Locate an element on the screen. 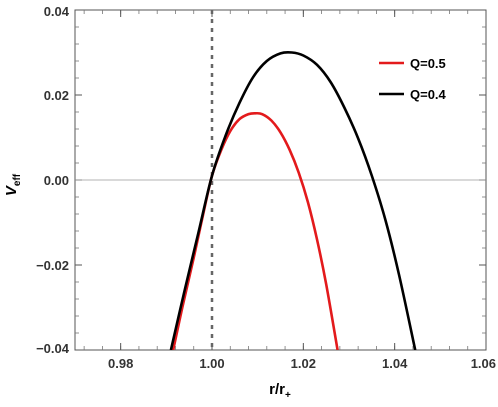 The height and width of the screenshot is (407, 498). y-tick-label: −0.04 is located at coordinates (53, 348).